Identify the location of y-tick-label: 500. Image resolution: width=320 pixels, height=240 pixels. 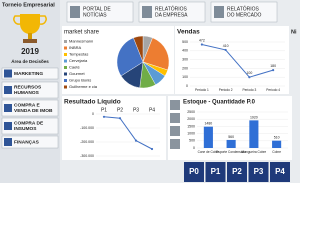
(192, 141).